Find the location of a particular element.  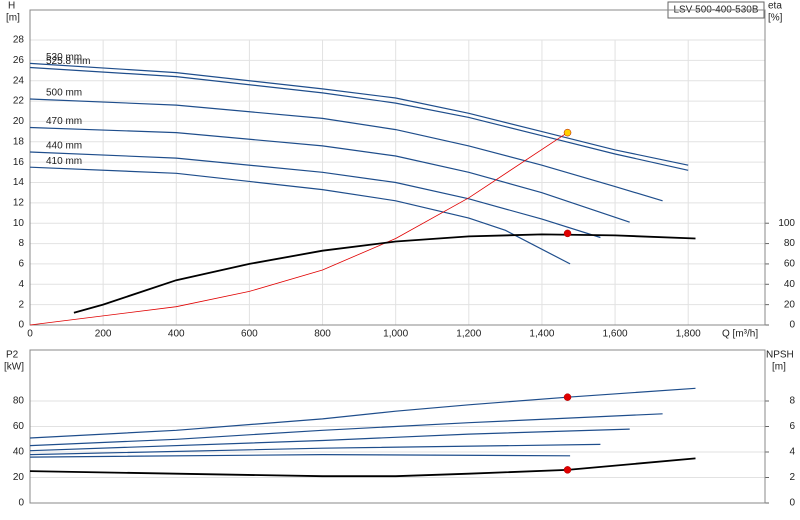

y-tick-label: 16 is located at coordinates (19, 162).